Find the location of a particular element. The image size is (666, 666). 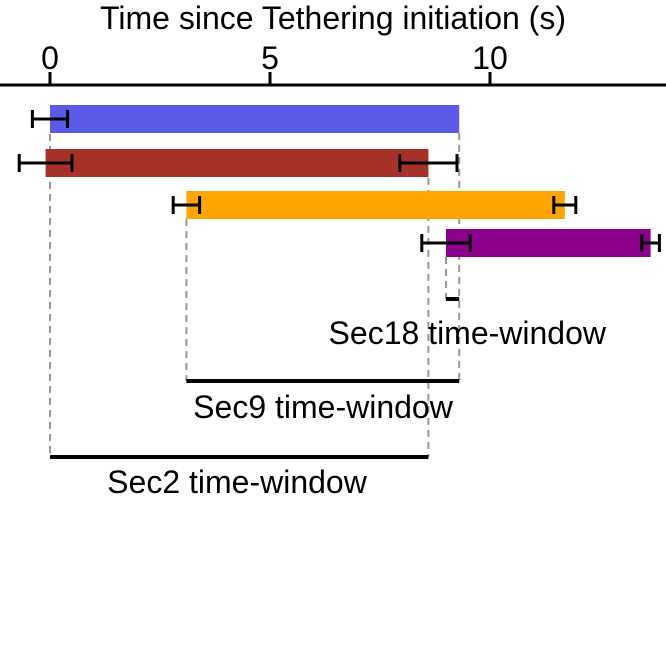

orange-bar is located at coordinates (375, 205).